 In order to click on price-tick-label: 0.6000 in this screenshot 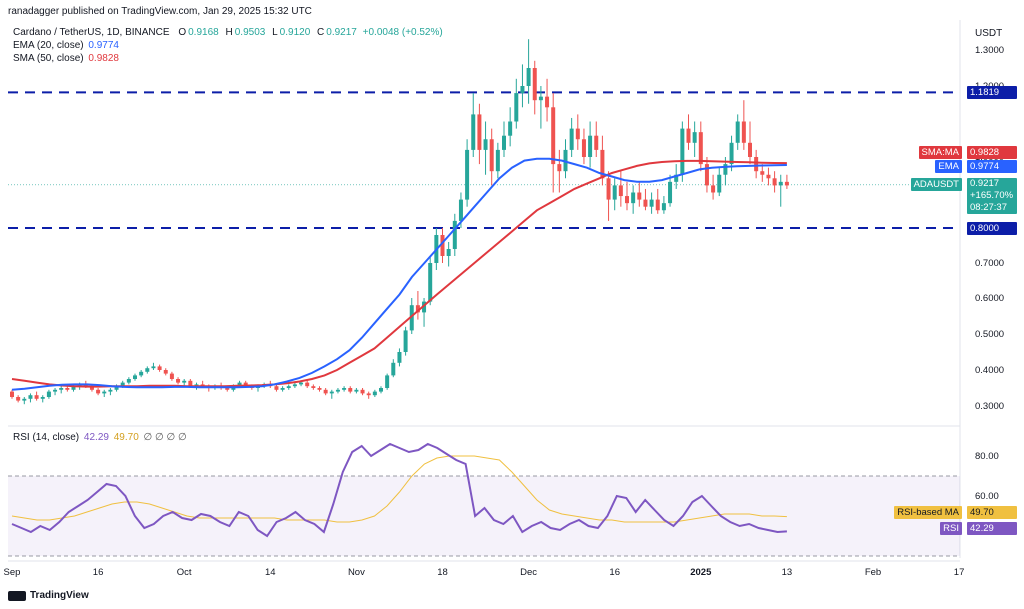, I will do `click(989, 298)`.